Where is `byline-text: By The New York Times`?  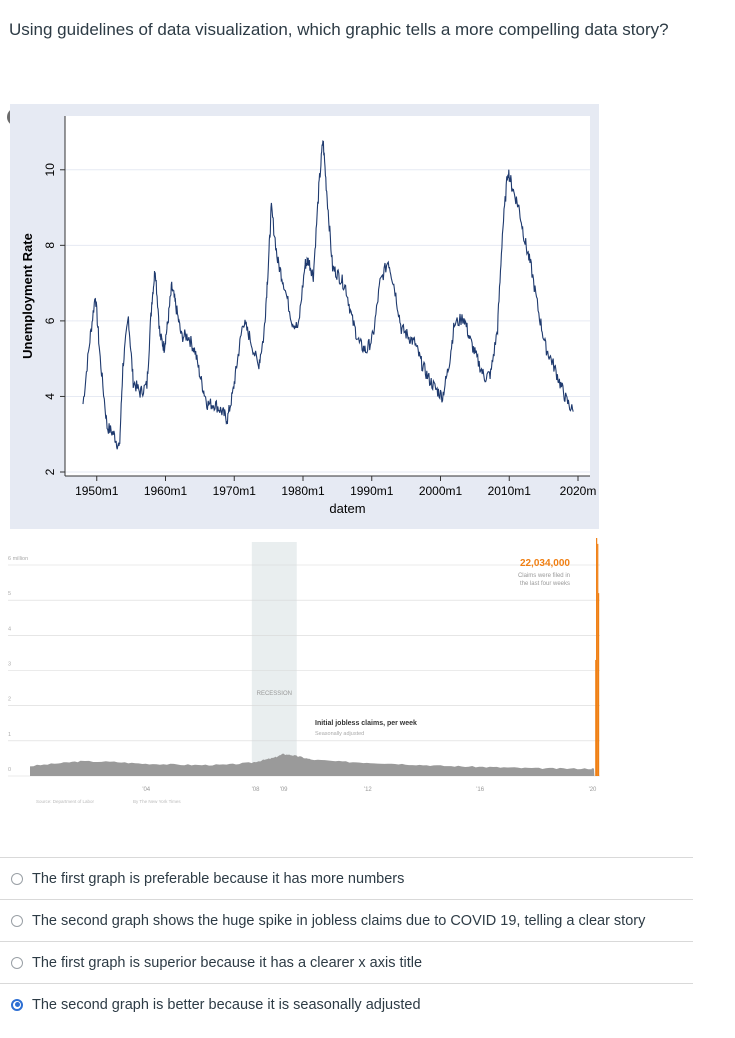 byline-text: By The New York Times is located at coordinates (157, 801).